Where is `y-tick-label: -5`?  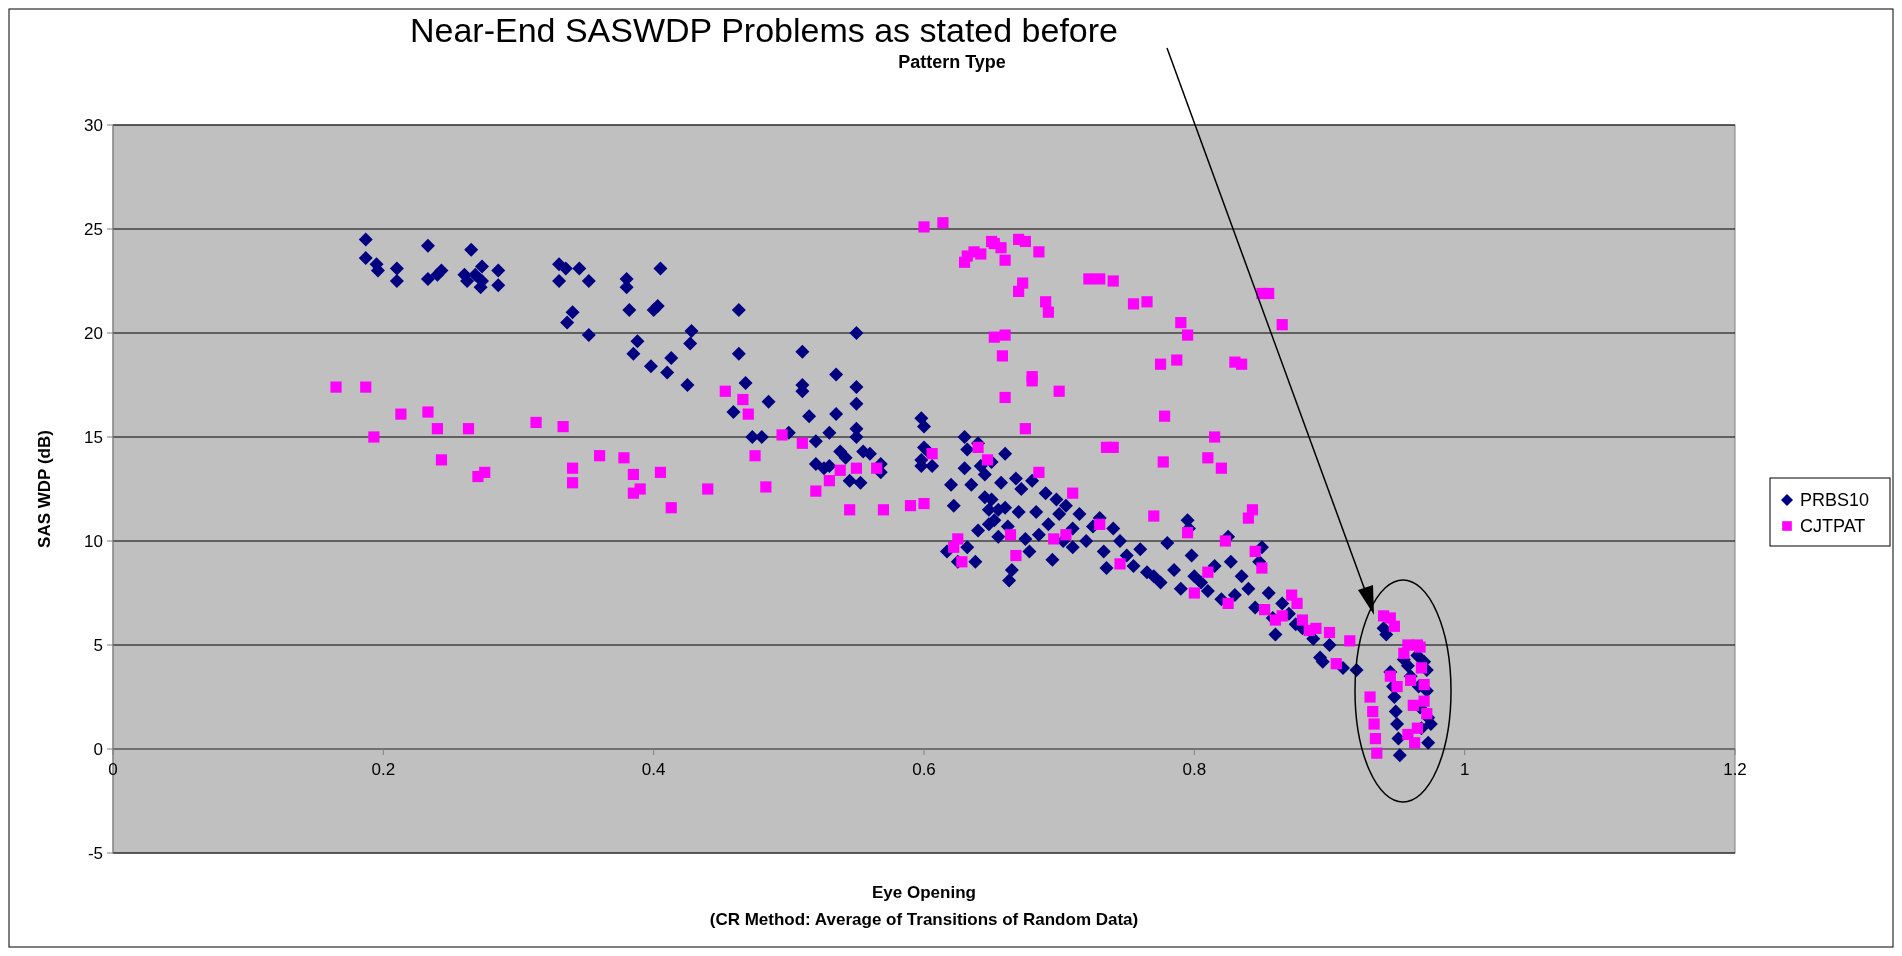
y-tick-label: -5 is located at coordinates (95, 853).